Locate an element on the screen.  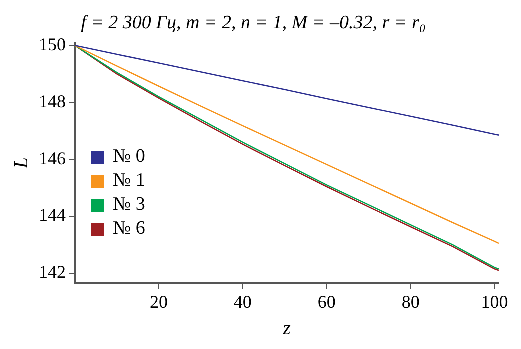
x-tick-label: 60 is located at coordinates (327, 302).